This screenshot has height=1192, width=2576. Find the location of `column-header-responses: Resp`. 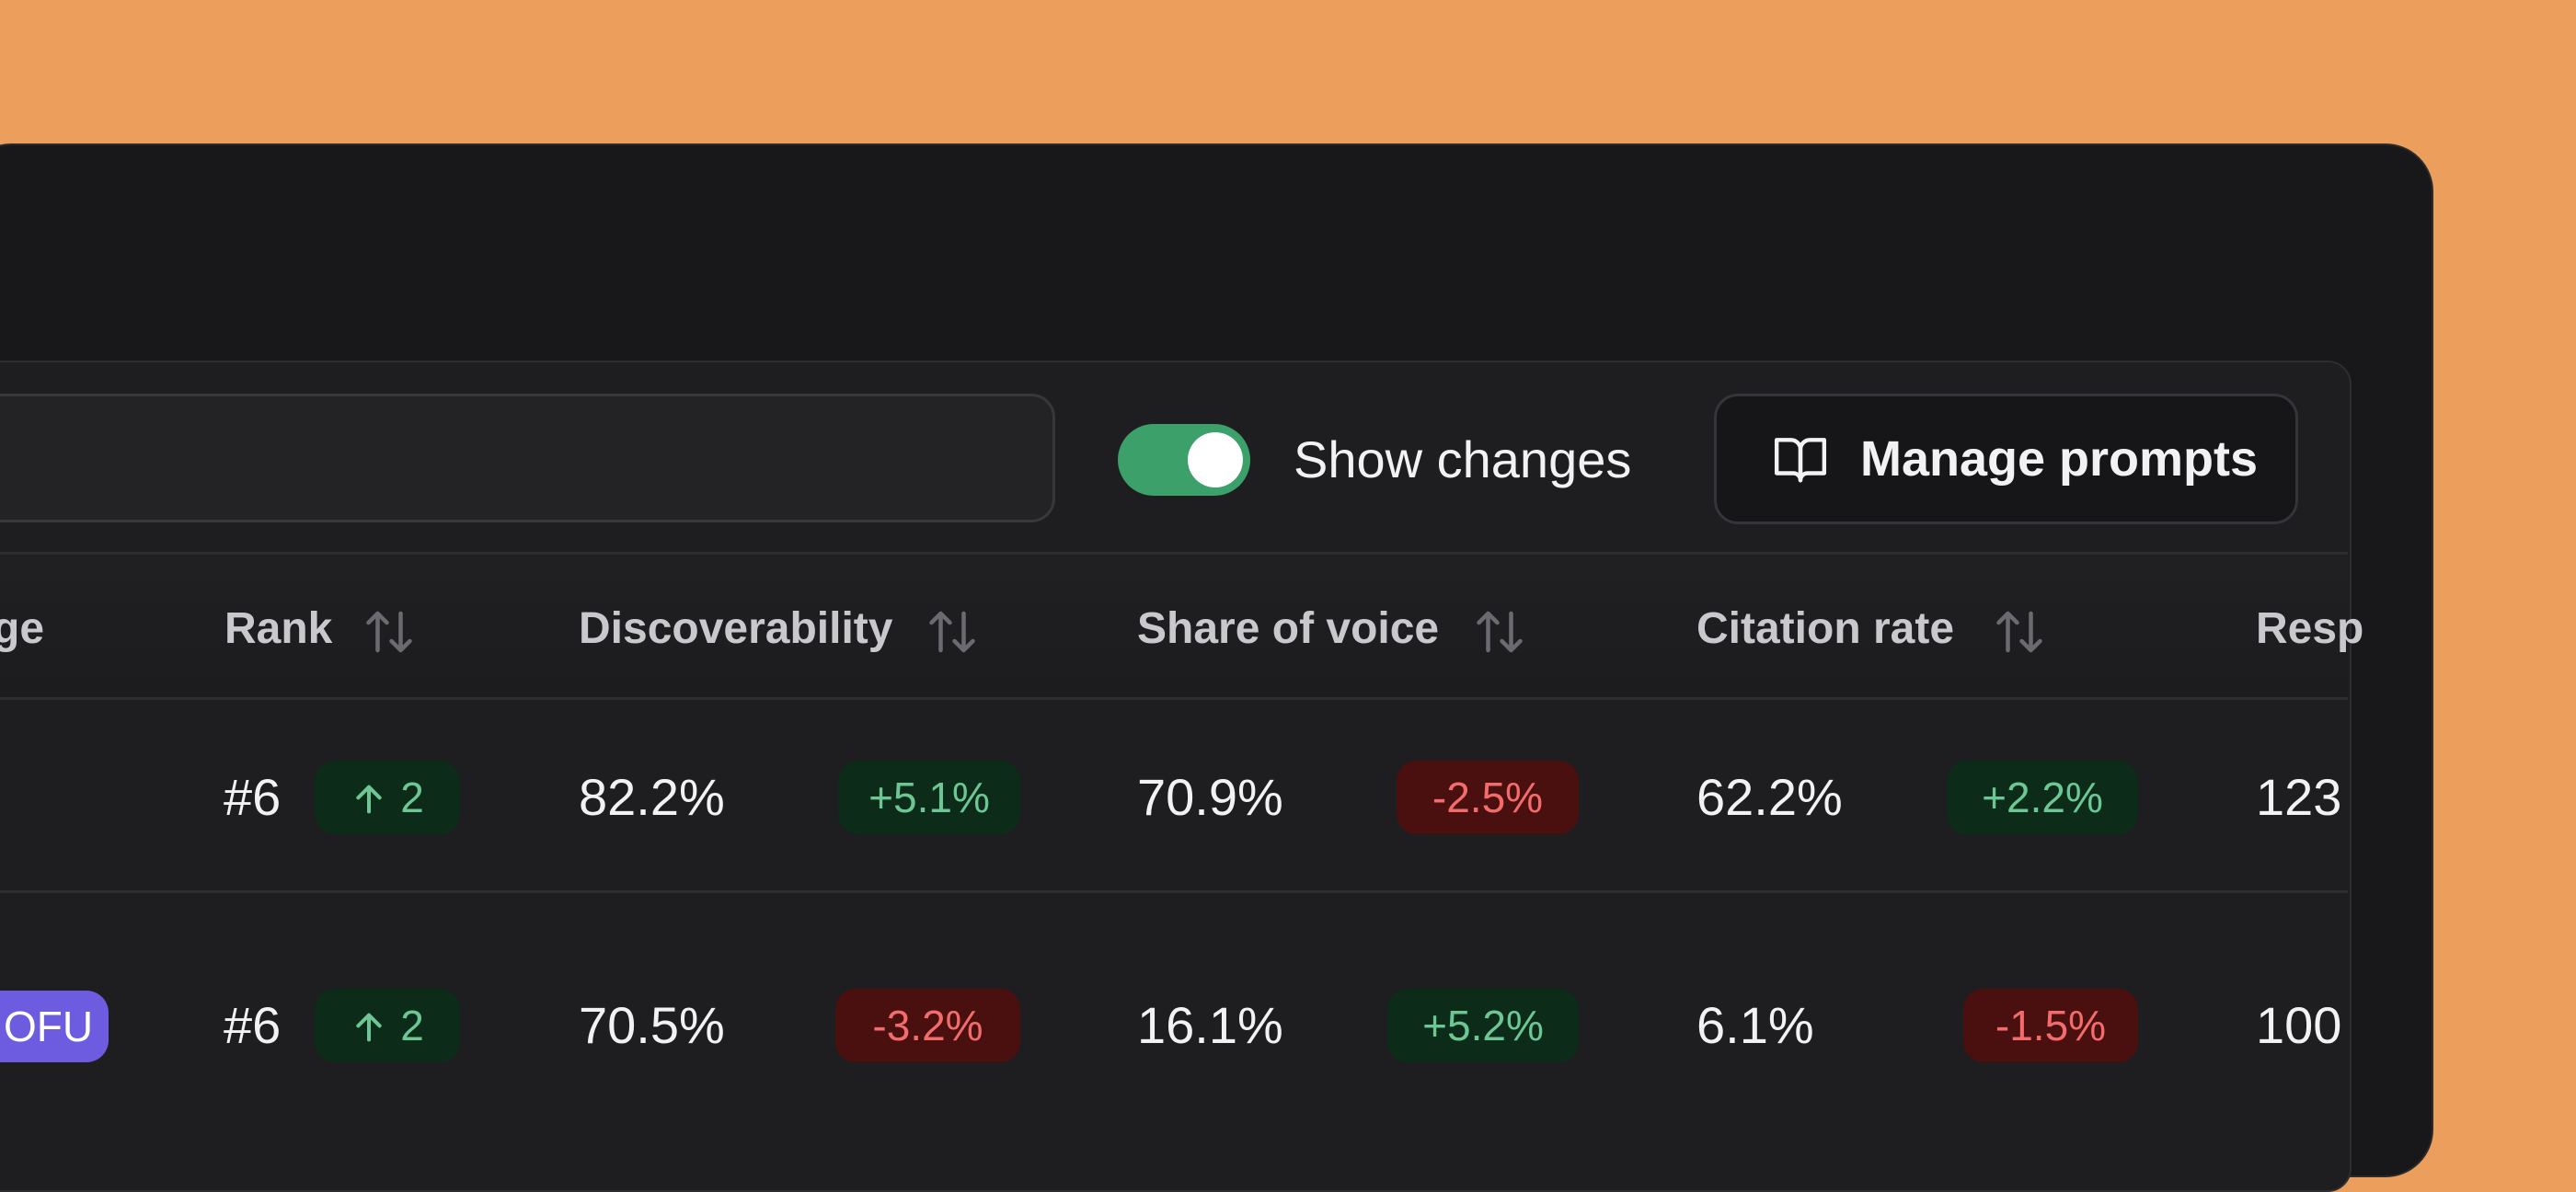

column-header-responses: Resp is located at coordinates (2310, 628).